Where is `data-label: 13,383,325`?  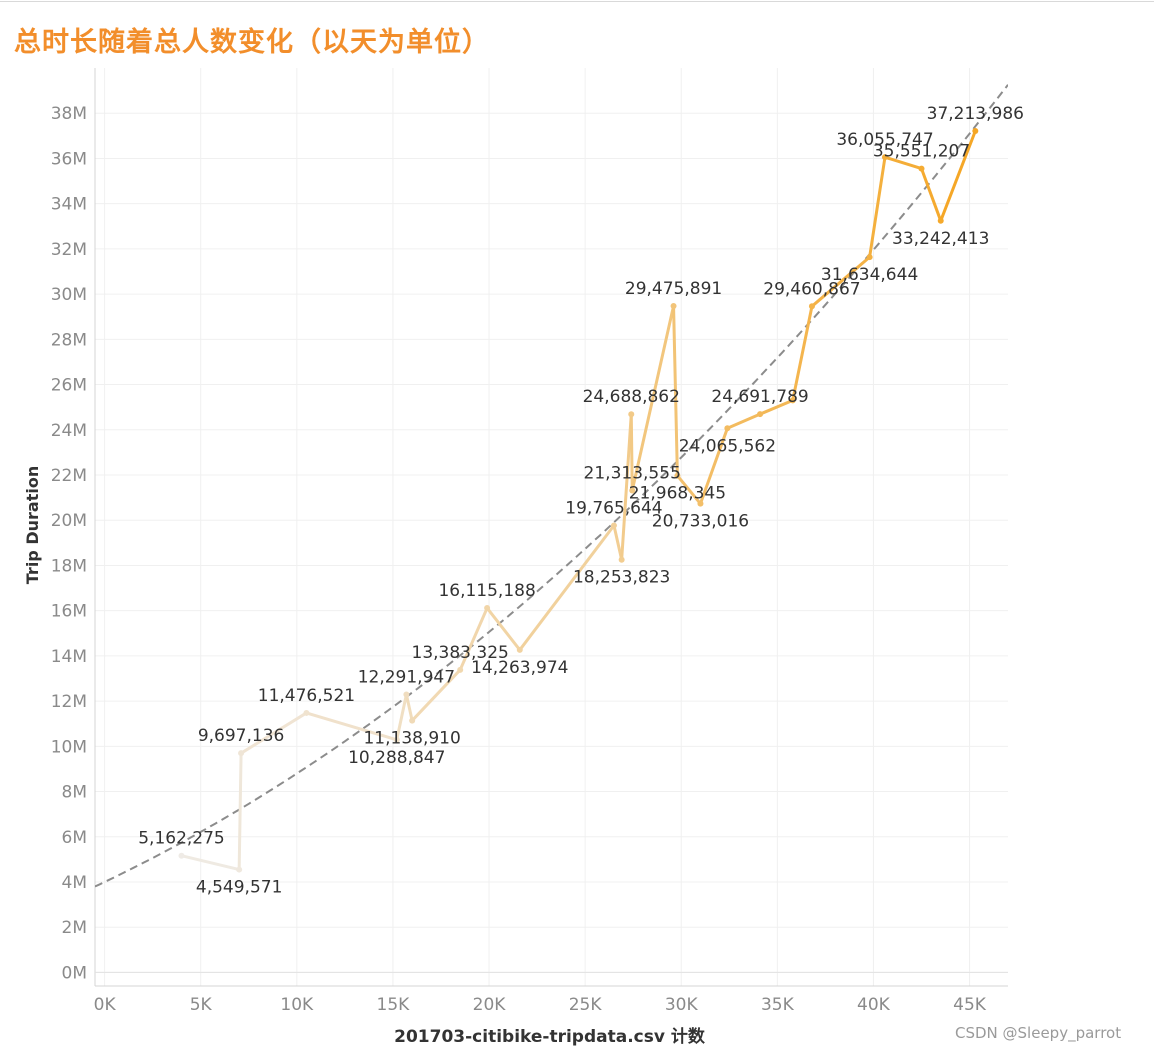 data-label: 13,383,325 is located at coordinates (460, 653).